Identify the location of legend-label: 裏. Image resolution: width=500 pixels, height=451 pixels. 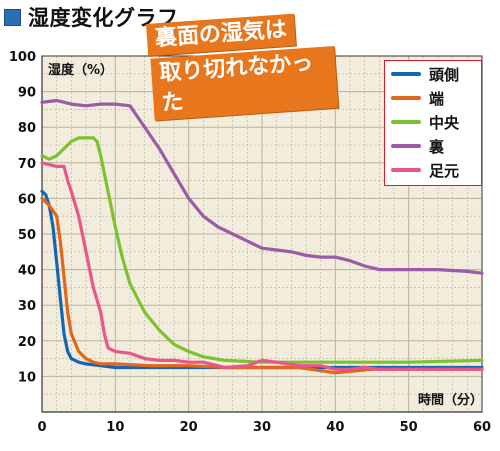
(437, 146).